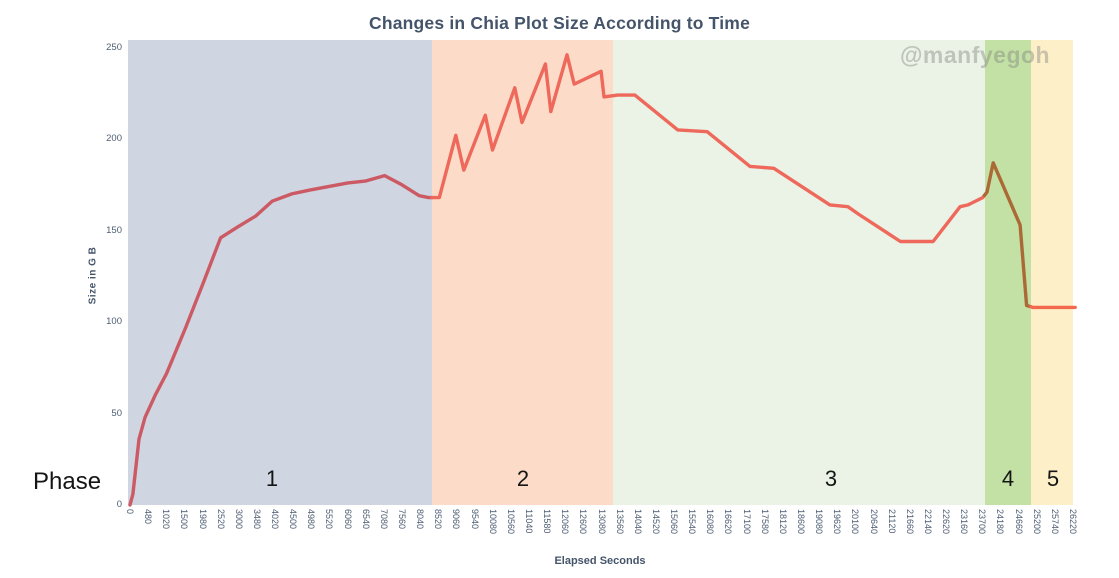 Image resolution: width=1119 pixels, height=578 pixels. I want to click on x-tick-label: 0, so click(130, 512).